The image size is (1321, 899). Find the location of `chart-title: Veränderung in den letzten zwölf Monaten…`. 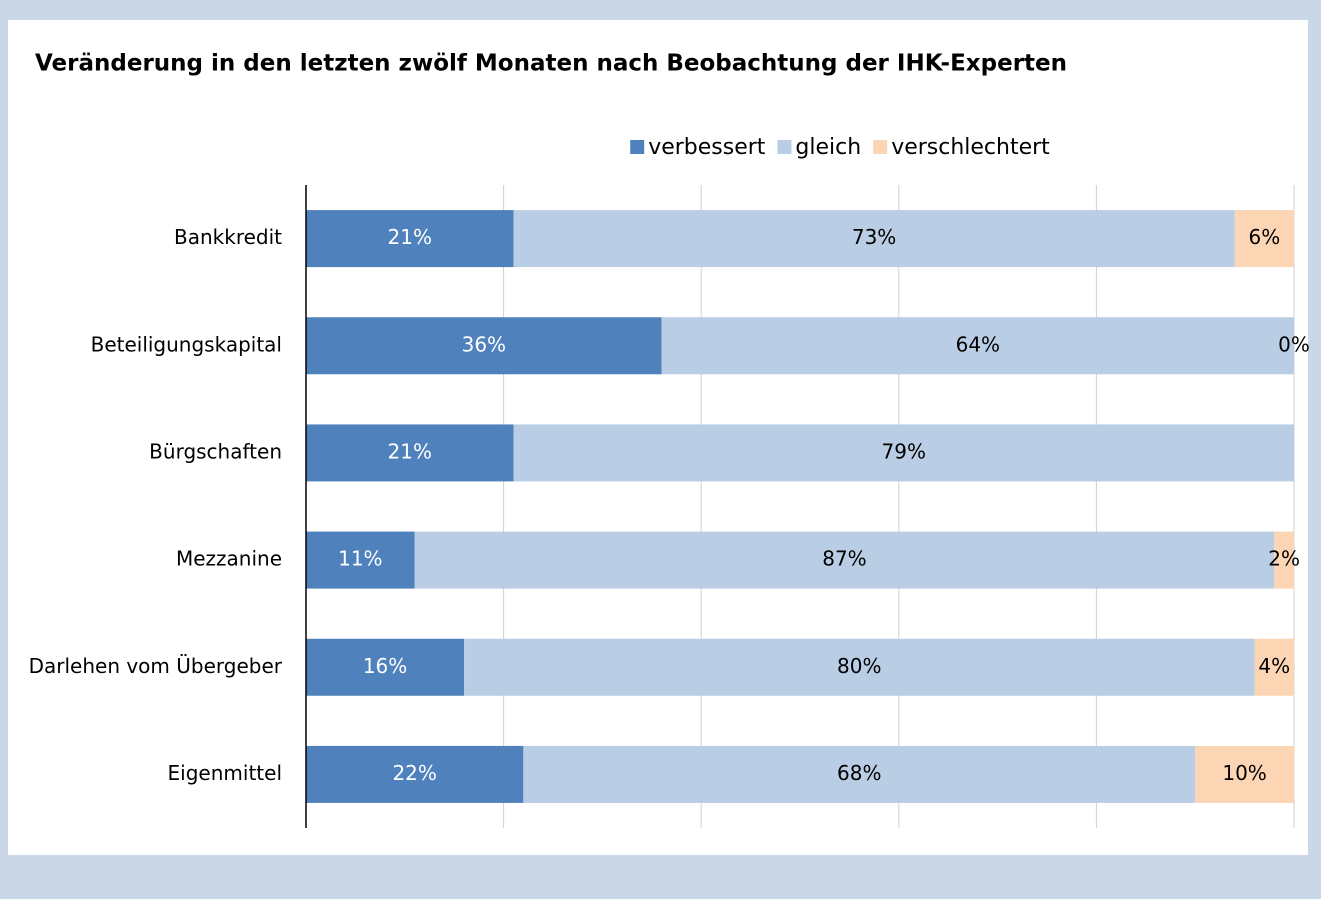

chart-title: Veränderung in den letzten zwölf Monaten… is located at coordinates (551, 64).